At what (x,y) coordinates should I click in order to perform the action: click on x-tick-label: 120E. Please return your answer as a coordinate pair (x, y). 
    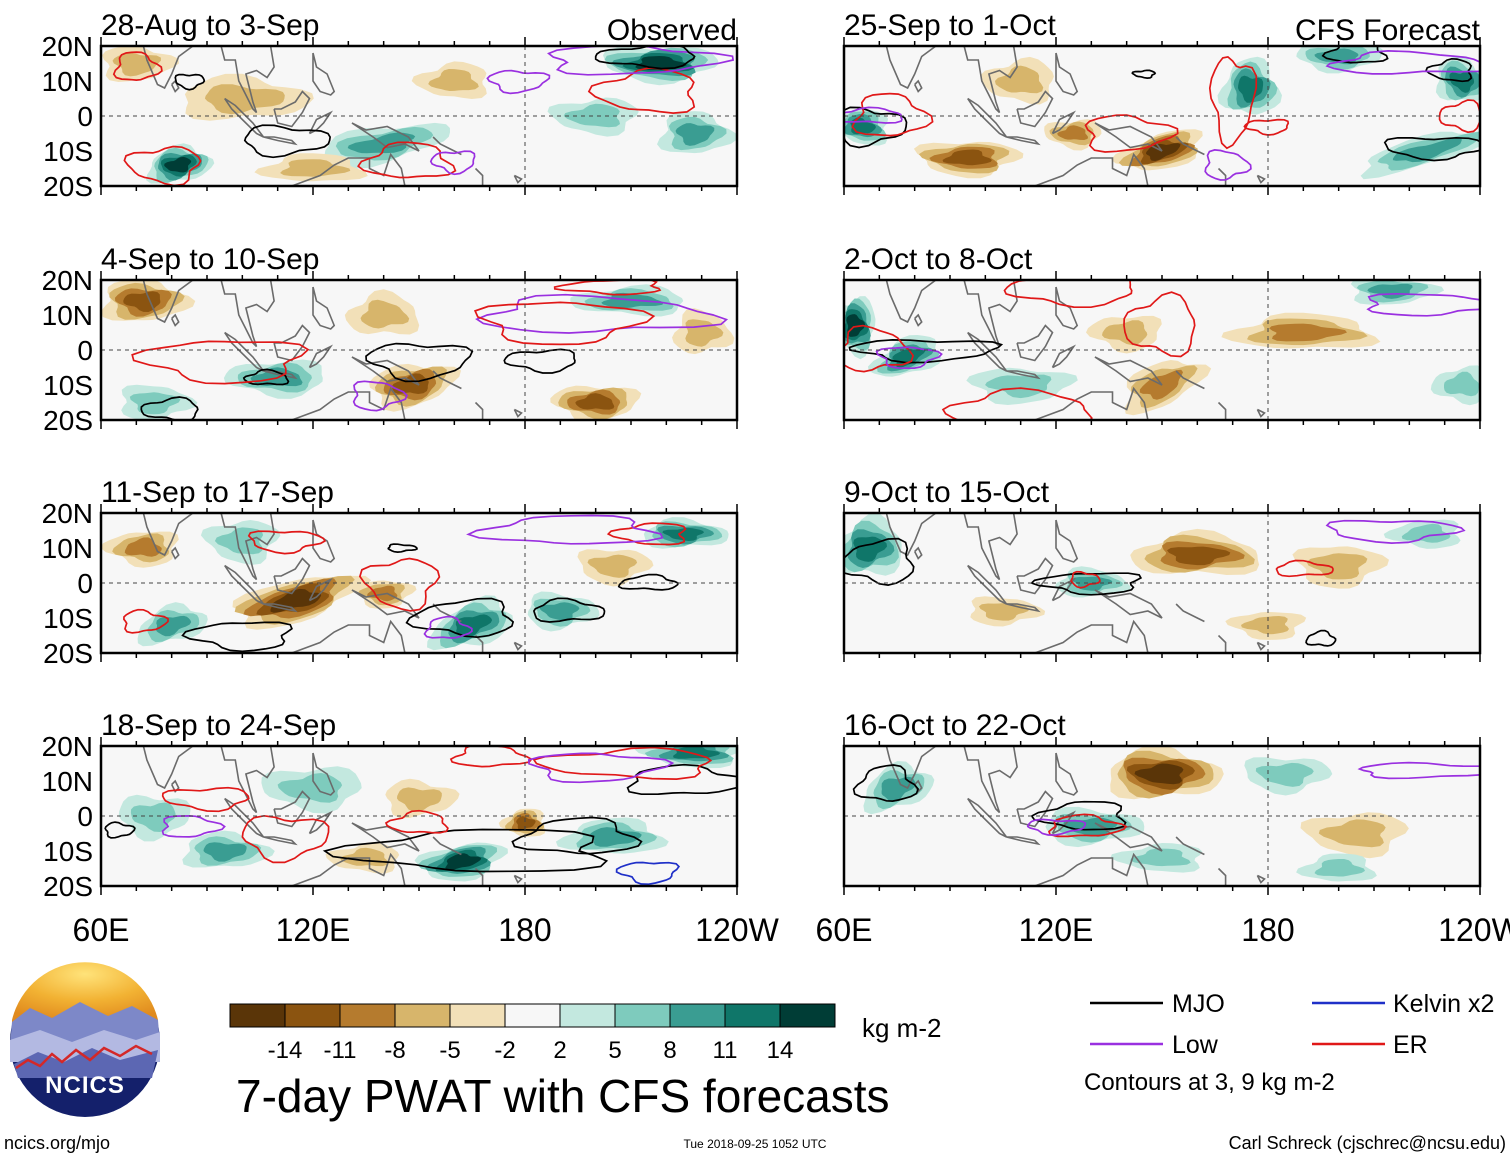
    Looking at the image, I should click on (1056, 930).